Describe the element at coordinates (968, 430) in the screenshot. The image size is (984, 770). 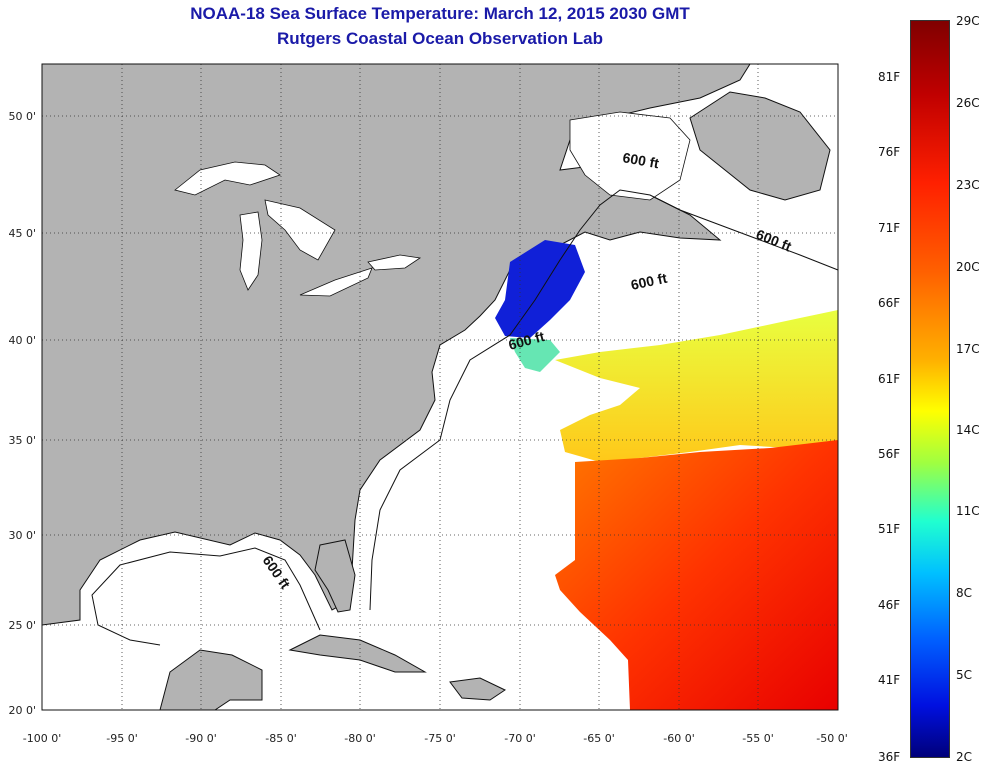
I see `colorbar-celsius-label: 14C` at that location.